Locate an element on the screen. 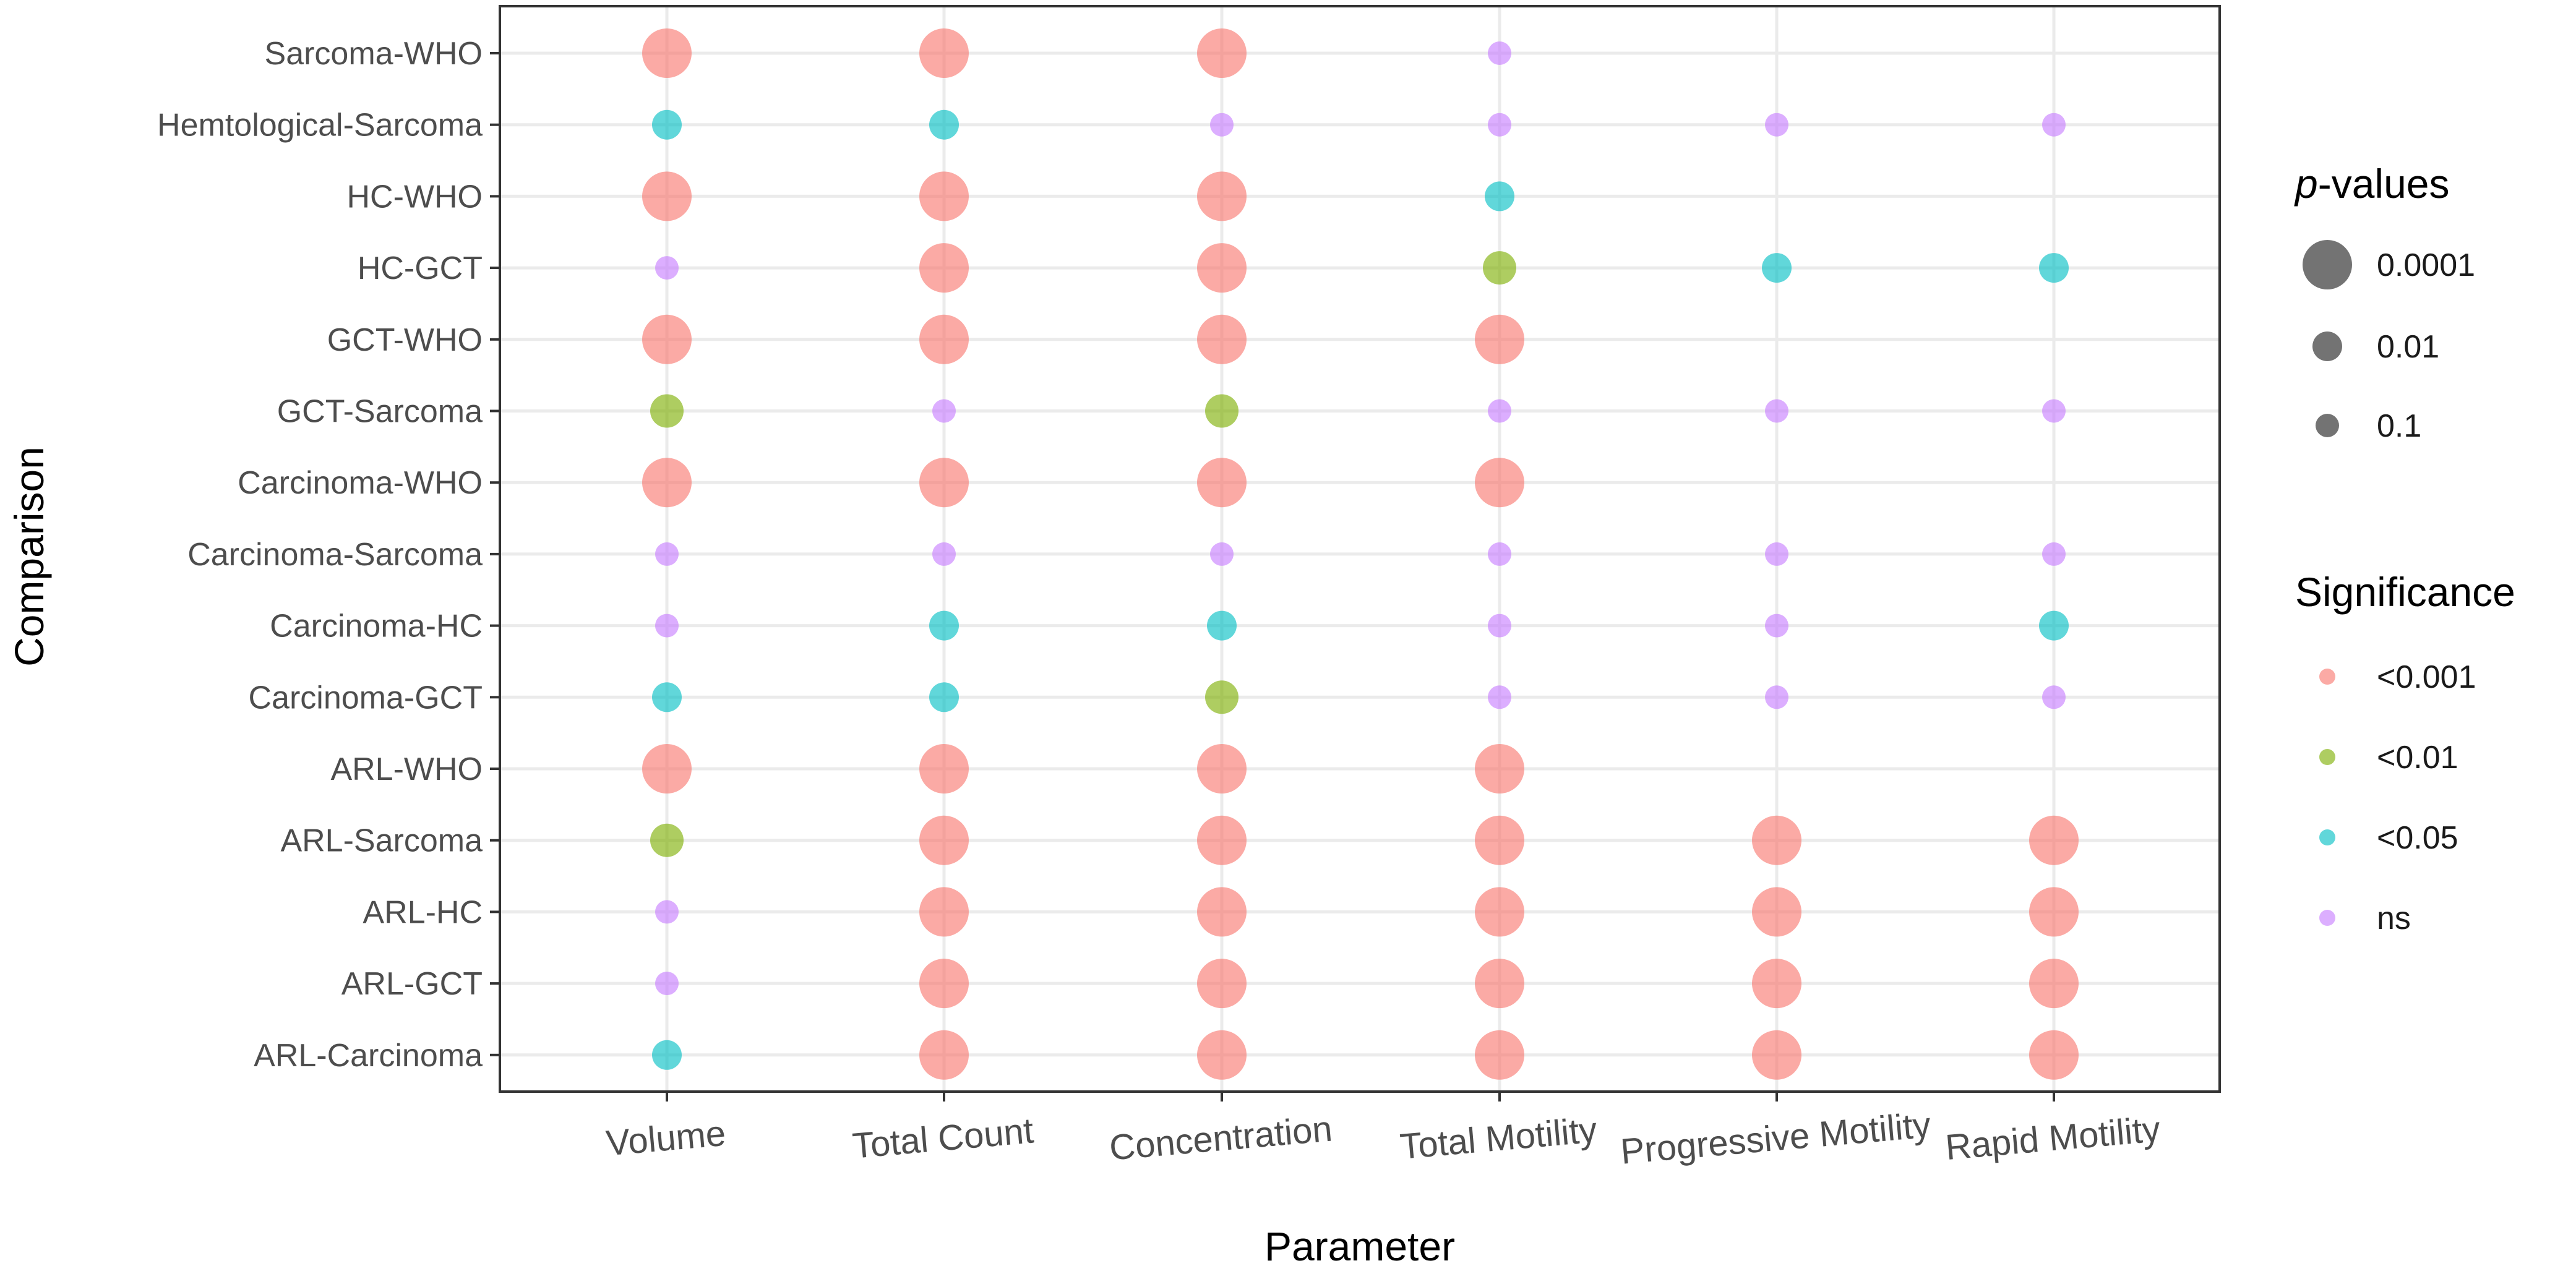  size-legend-title-rest: -values is located at coordinates (2384, 184).